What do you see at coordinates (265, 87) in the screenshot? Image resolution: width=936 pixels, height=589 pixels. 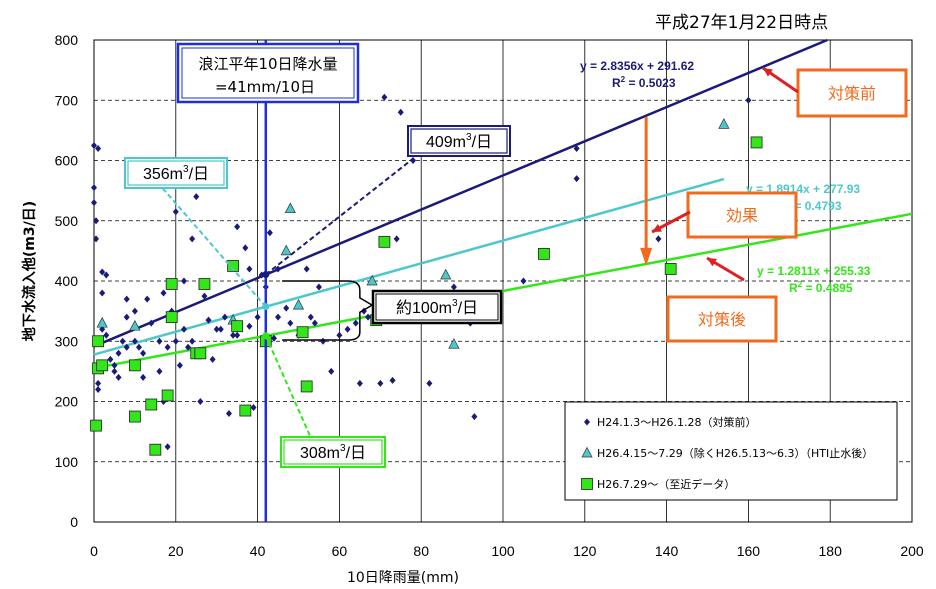 I see `vline-label-line2: =41mm/10日` at bounding box center [265, 87].